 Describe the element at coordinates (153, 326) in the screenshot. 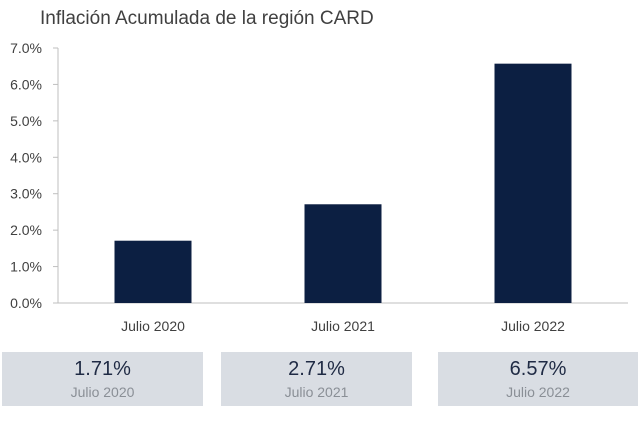

I see `x-tick-label: Julio 2020` at that location.